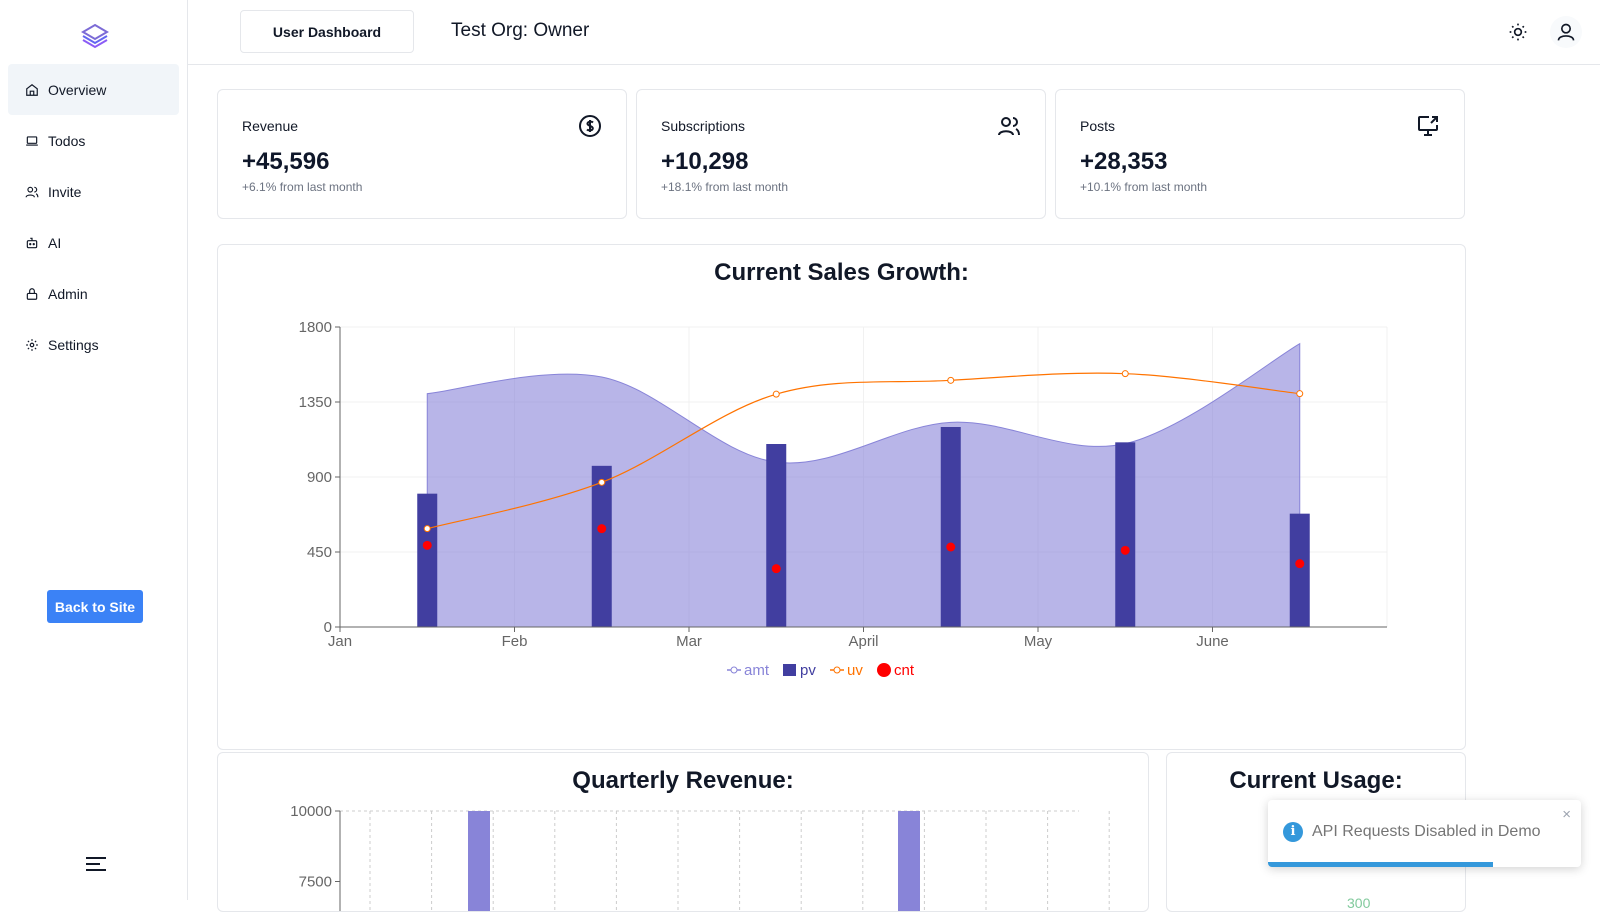 The image size is (1600, 912). What do you see at coordinates (32, 294) in the screenshot?
I see `lock-icon` at bounding box center [32, 294].